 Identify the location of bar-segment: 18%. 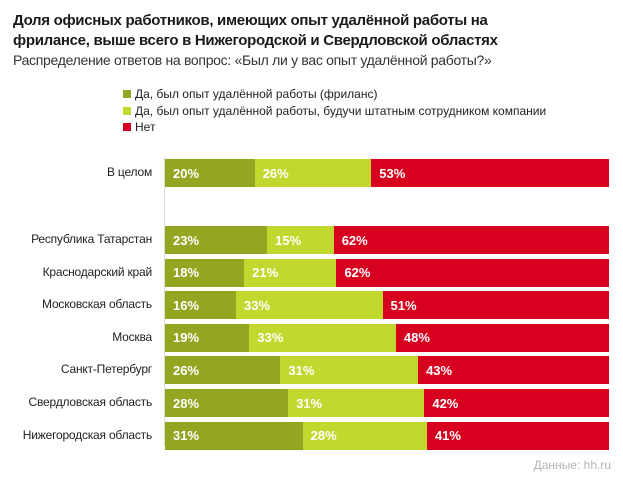
(205, 272).